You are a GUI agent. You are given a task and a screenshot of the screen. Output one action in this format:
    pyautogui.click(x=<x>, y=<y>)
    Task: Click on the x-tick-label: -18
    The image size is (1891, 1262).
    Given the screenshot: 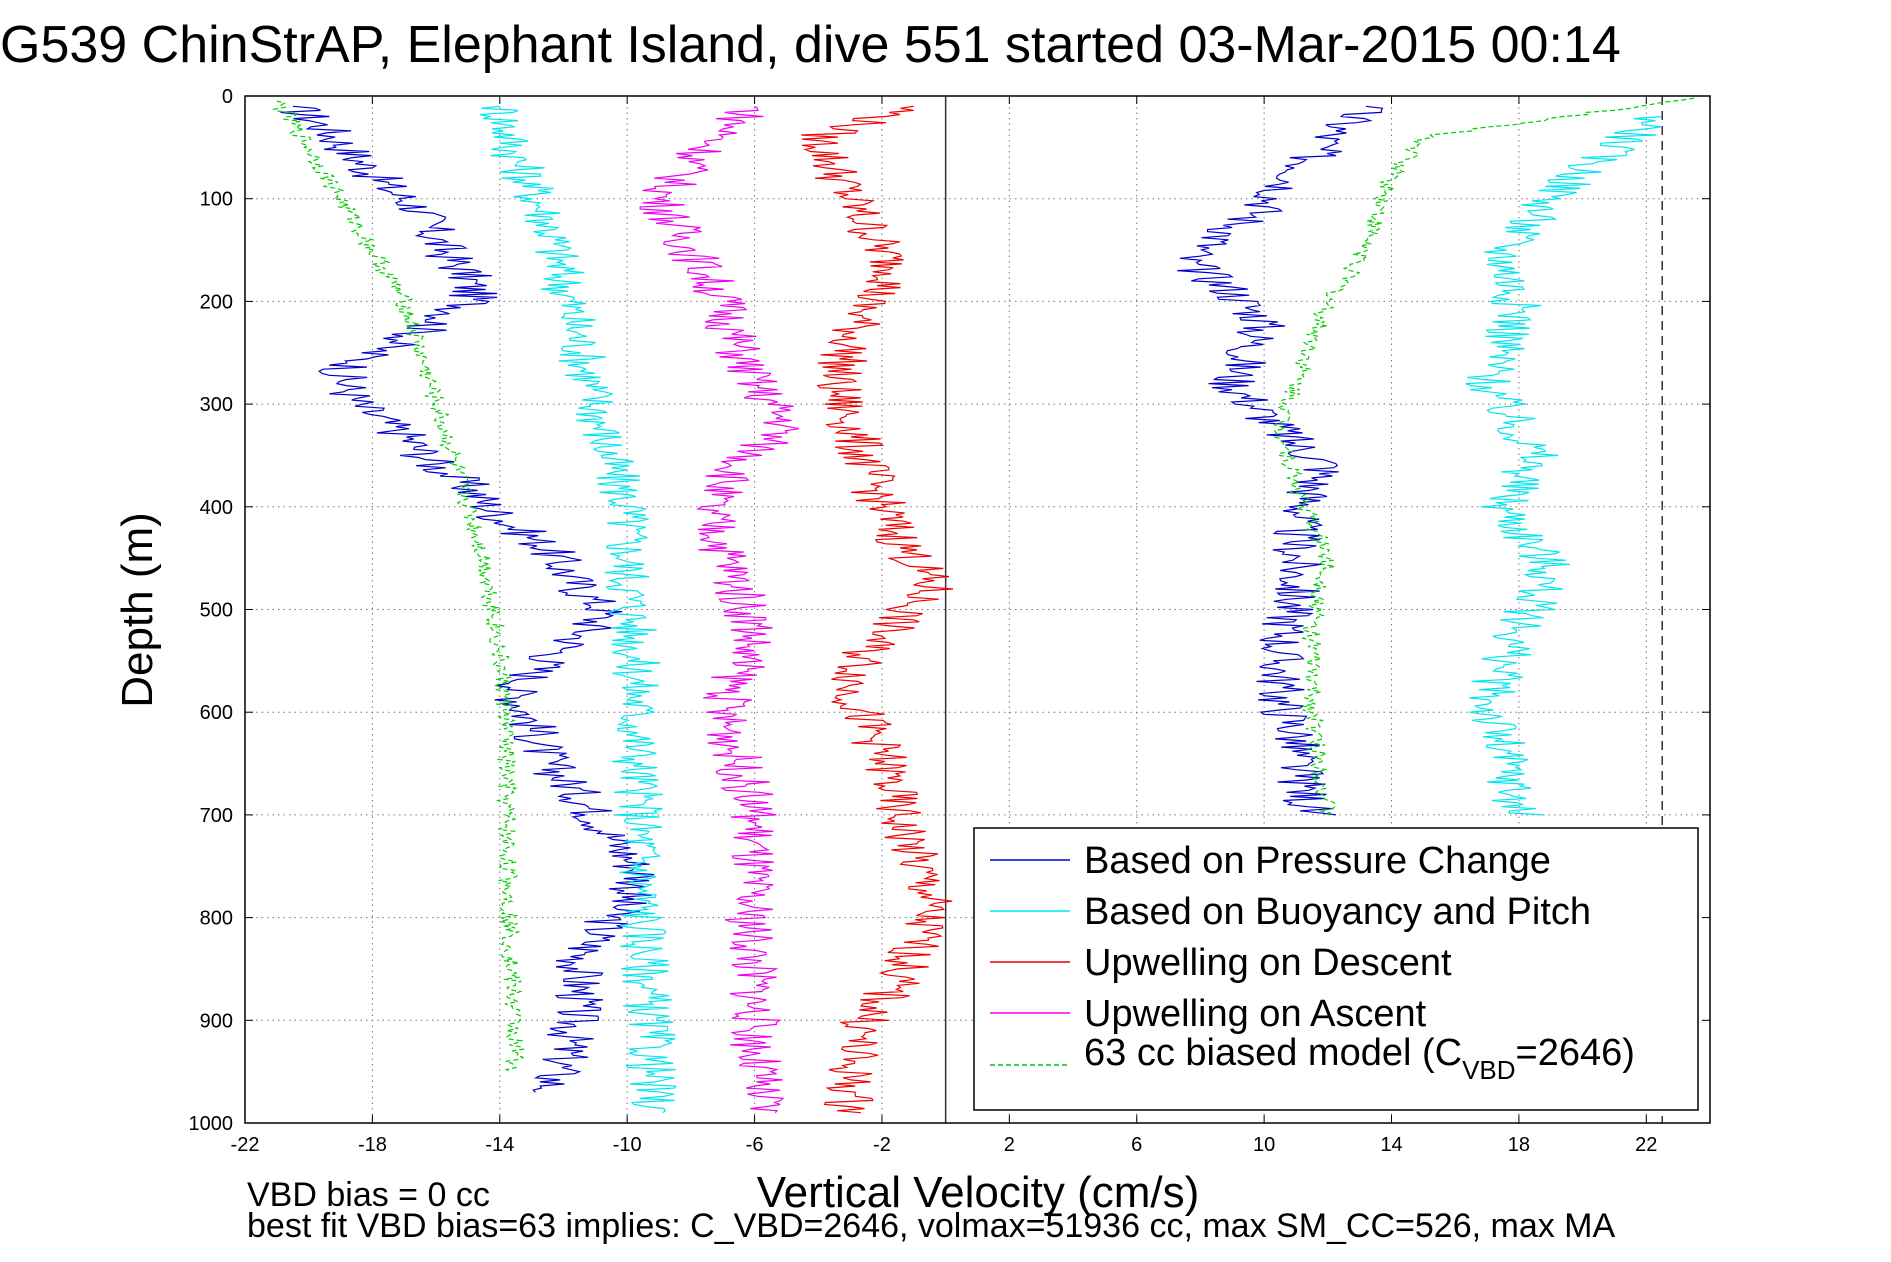 What is the action you would take?
    pyautogui.click(x=372, y=1145)
    